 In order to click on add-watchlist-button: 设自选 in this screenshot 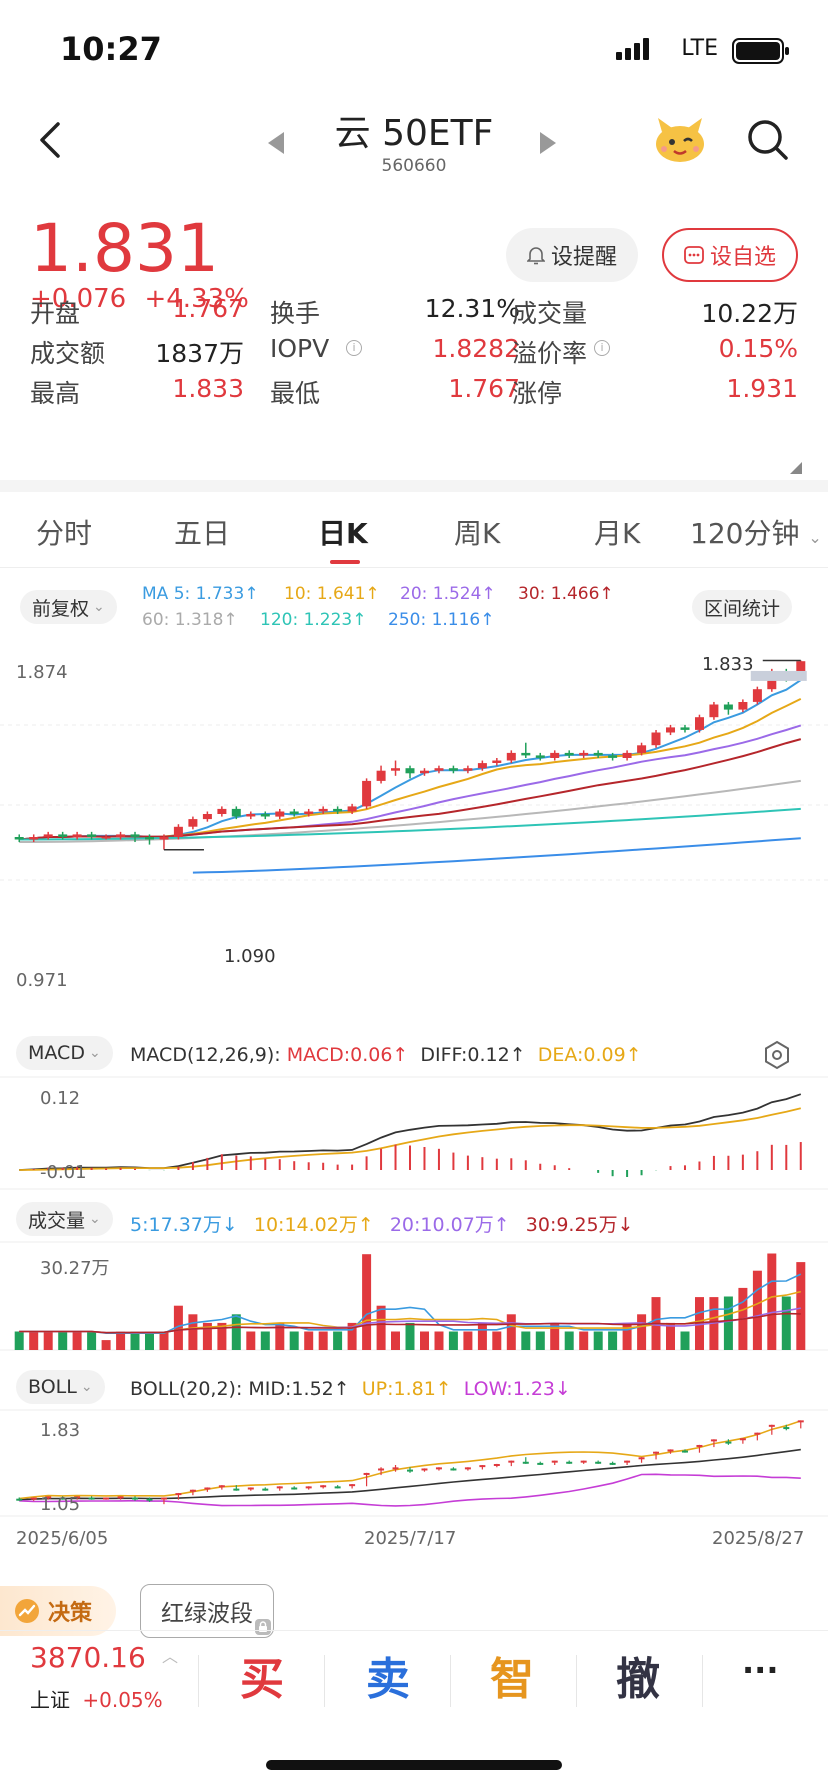, I will do `click(730, 255)`.